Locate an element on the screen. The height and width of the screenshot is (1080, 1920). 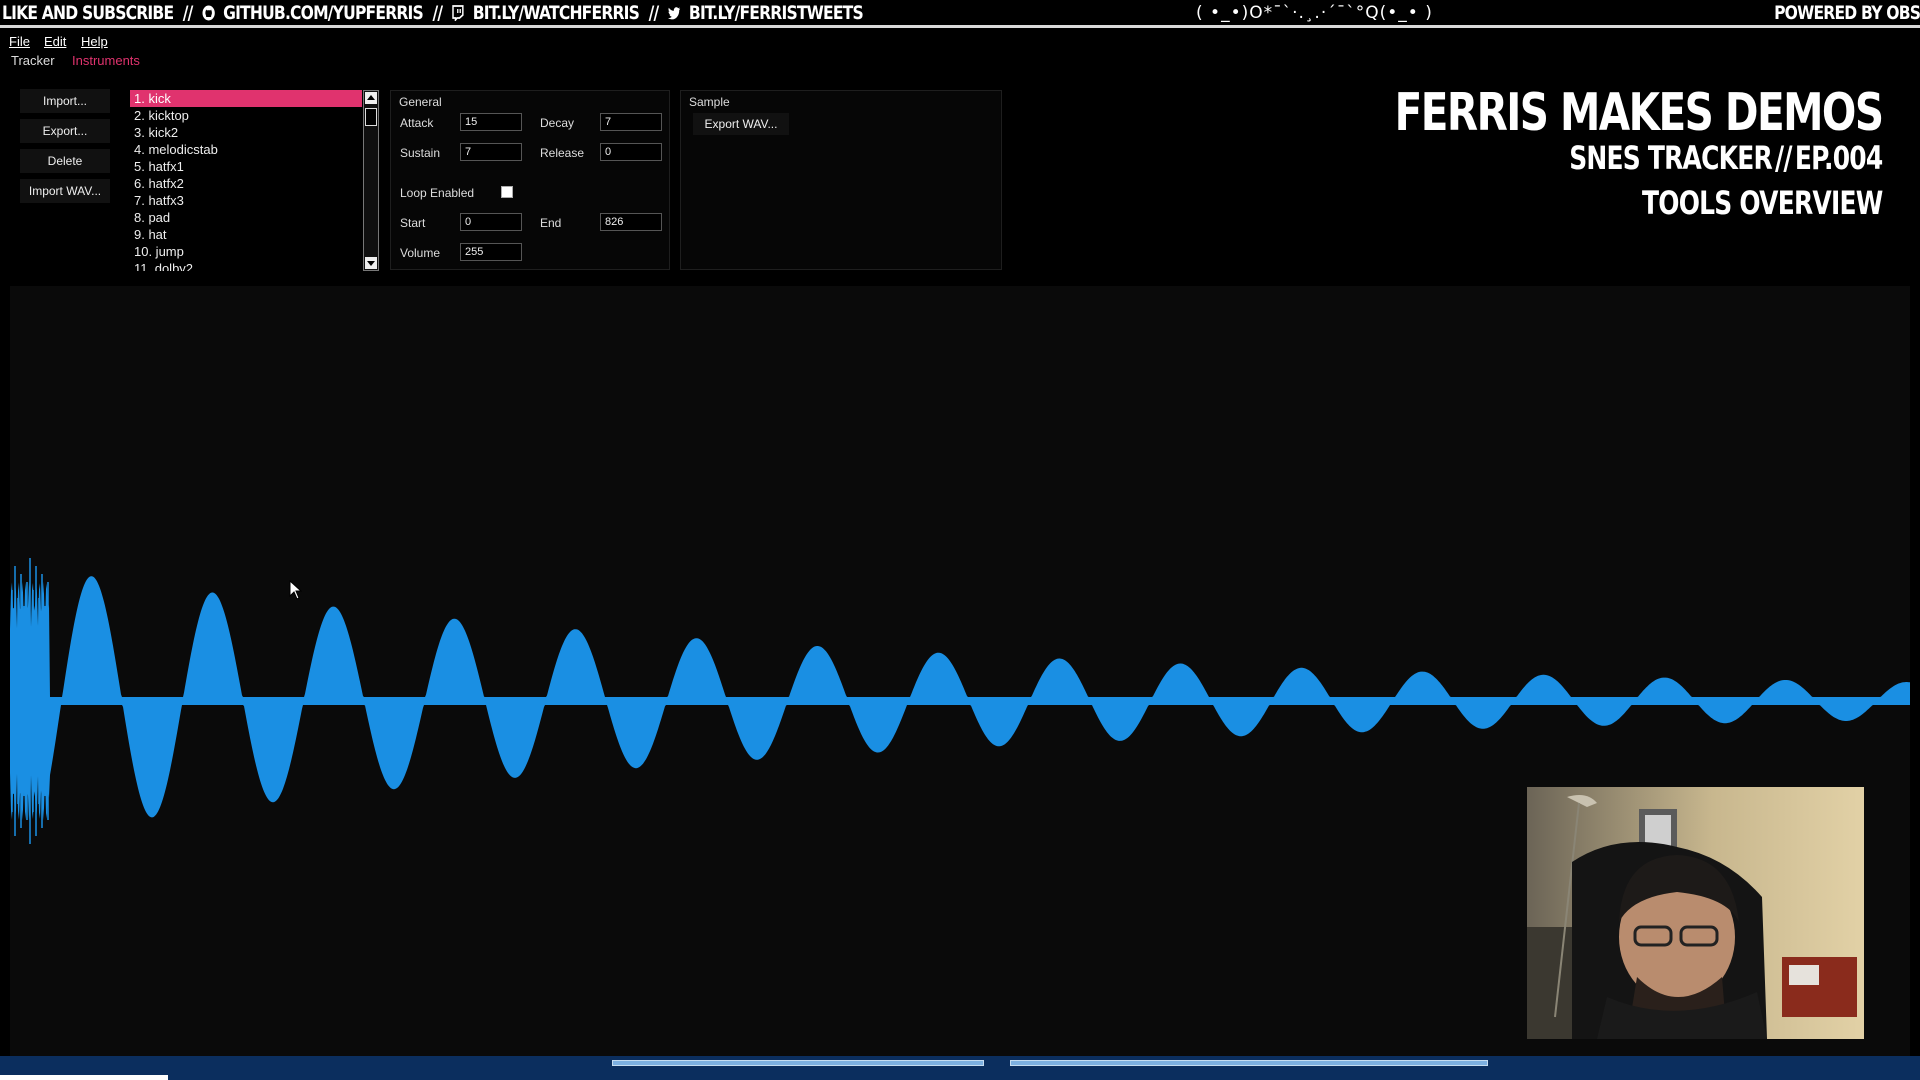
volume-label: Volume is located at coordinates (420, 253).